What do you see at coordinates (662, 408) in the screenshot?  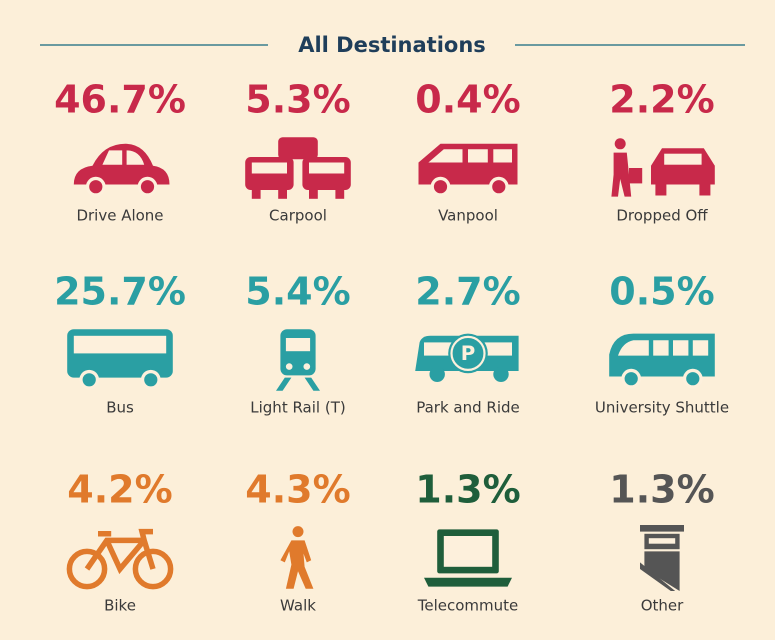 I see `mode-label: University Shuttle` at bounding box center [662, 408].